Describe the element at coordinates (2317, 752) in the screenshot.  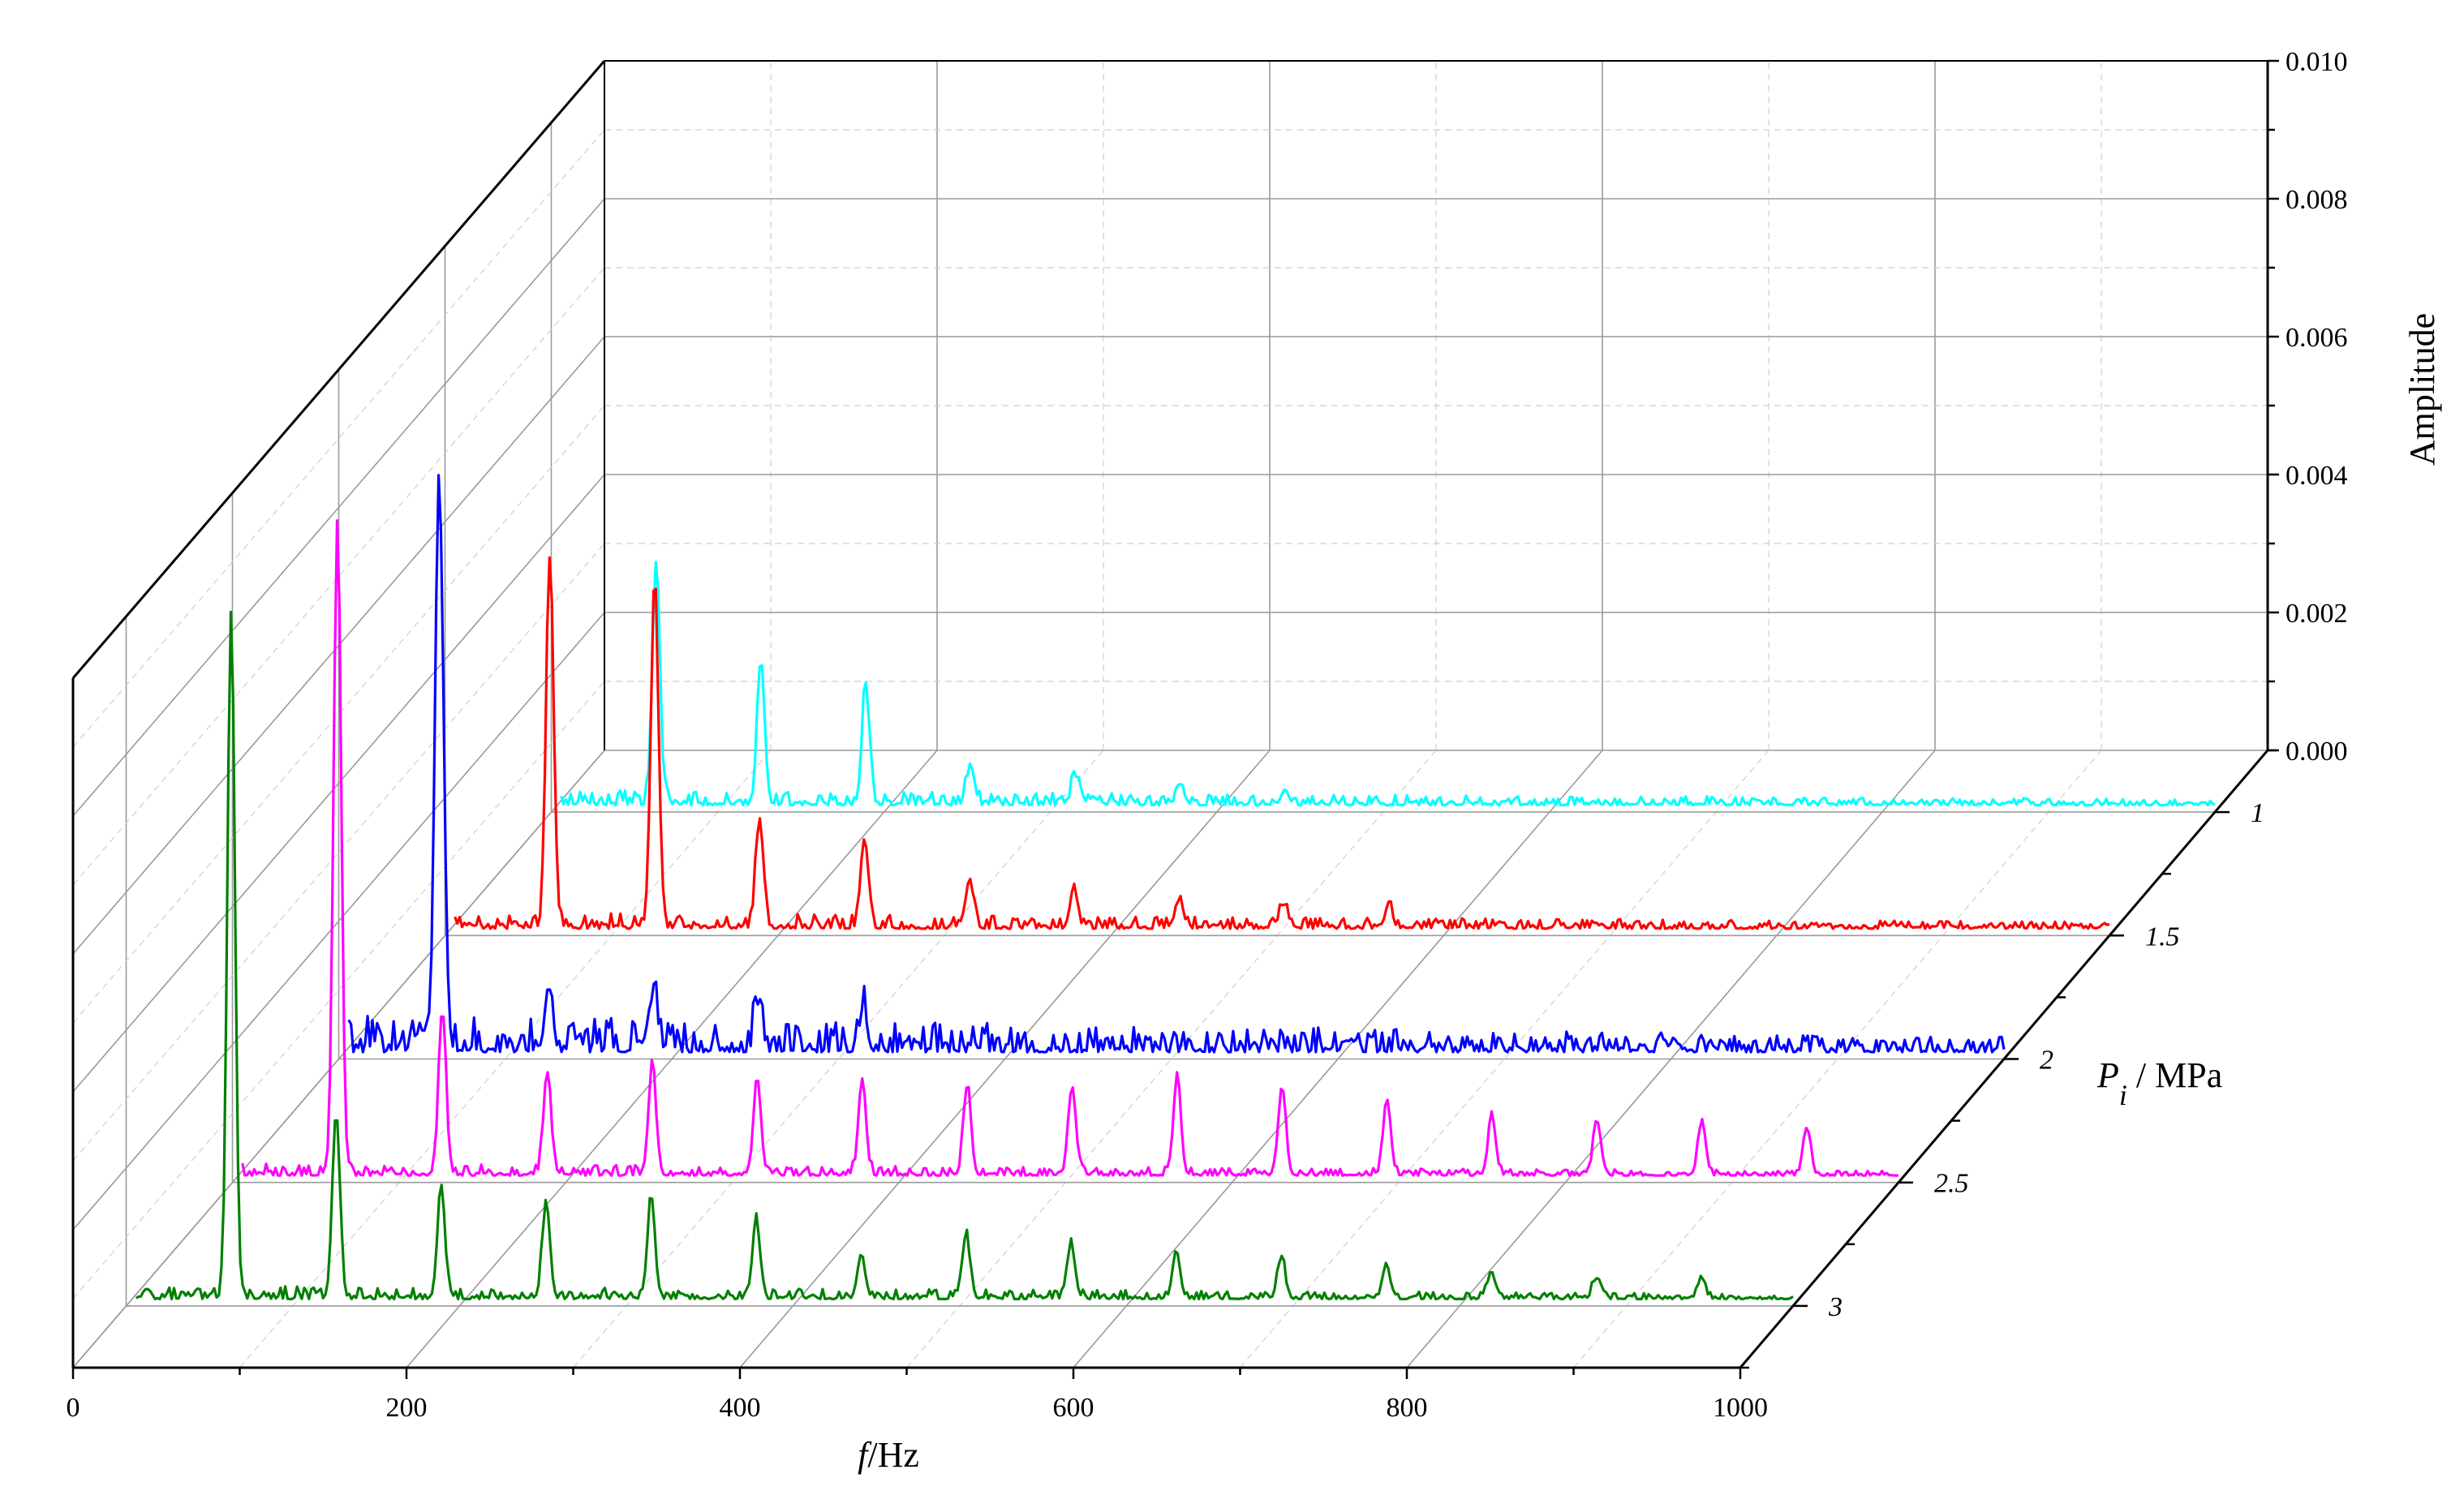
I see `z-tick-label: 0.000` at that location.